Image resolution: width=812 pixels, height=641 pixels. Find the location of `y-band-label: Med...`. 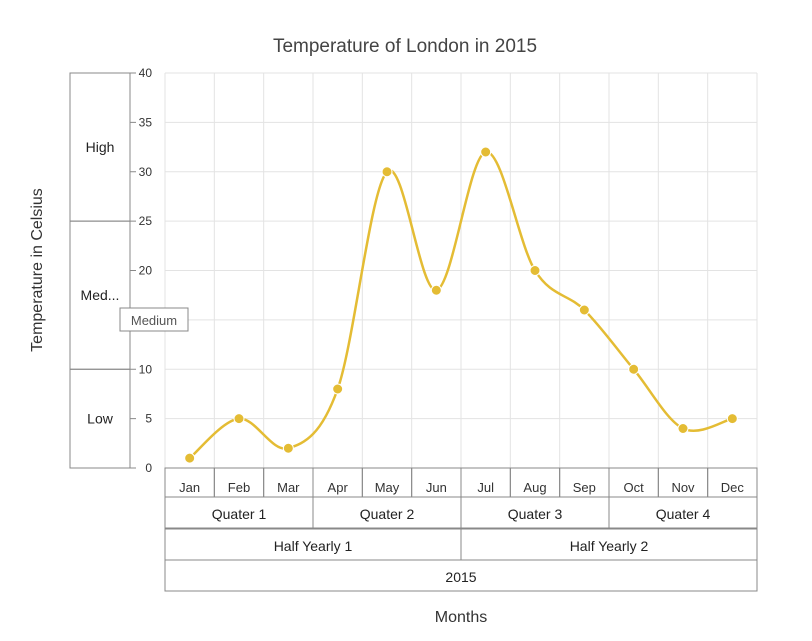

y-band-label: Med... is located at coordinates (100, 295).